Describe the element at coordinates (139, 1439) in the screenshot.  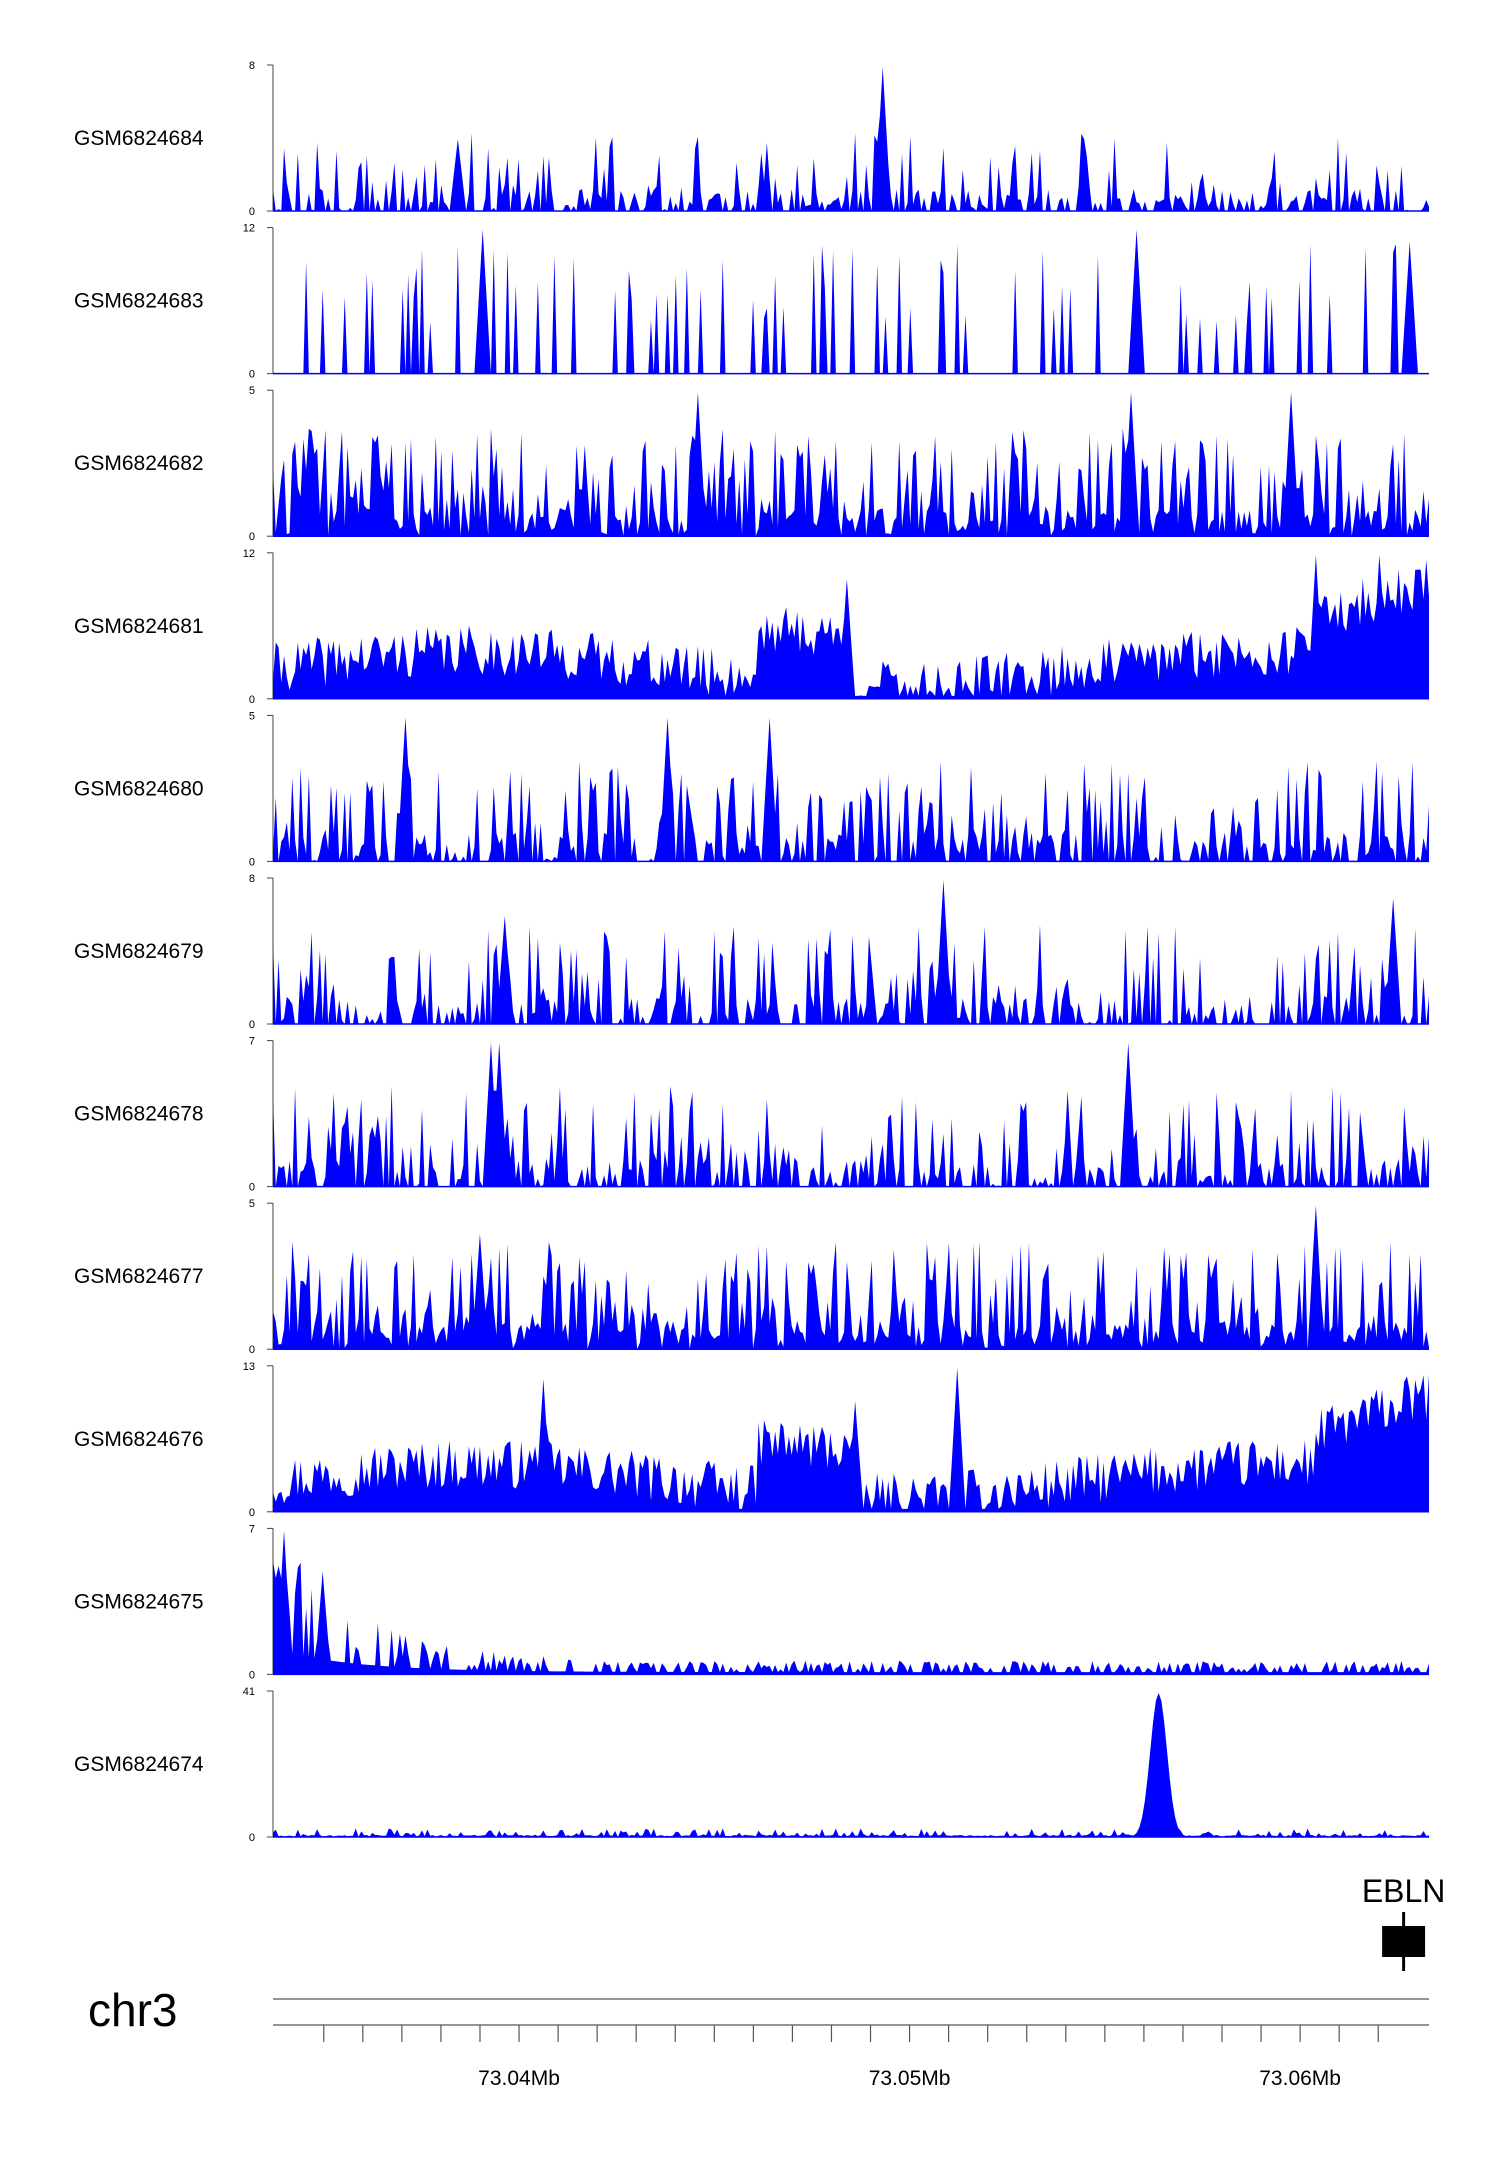
I see `track-label: GSM6824676` at that location.